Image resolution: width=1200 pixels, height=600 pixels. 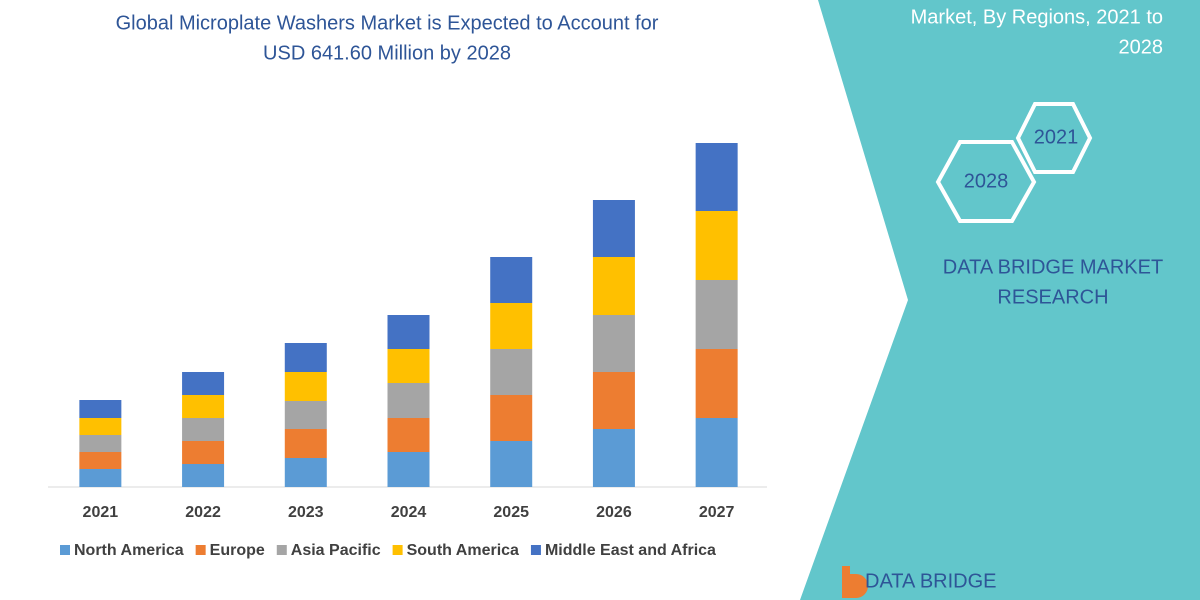 What do you see at coordinates (203, 512) in the screenshot?
I see `x-tick-label: 2022` at bounding box center [203, 512].